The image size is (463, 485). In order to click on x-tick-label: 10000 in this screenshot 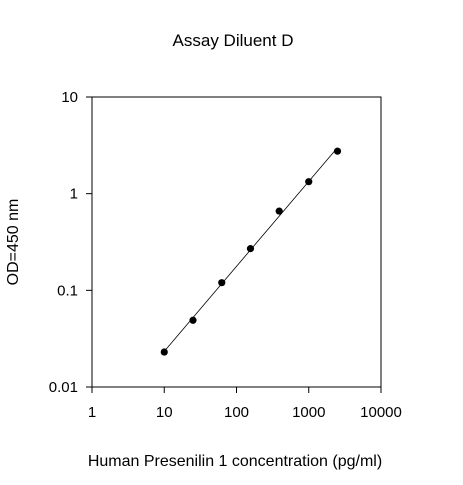, I will do `click(381, 412)`.